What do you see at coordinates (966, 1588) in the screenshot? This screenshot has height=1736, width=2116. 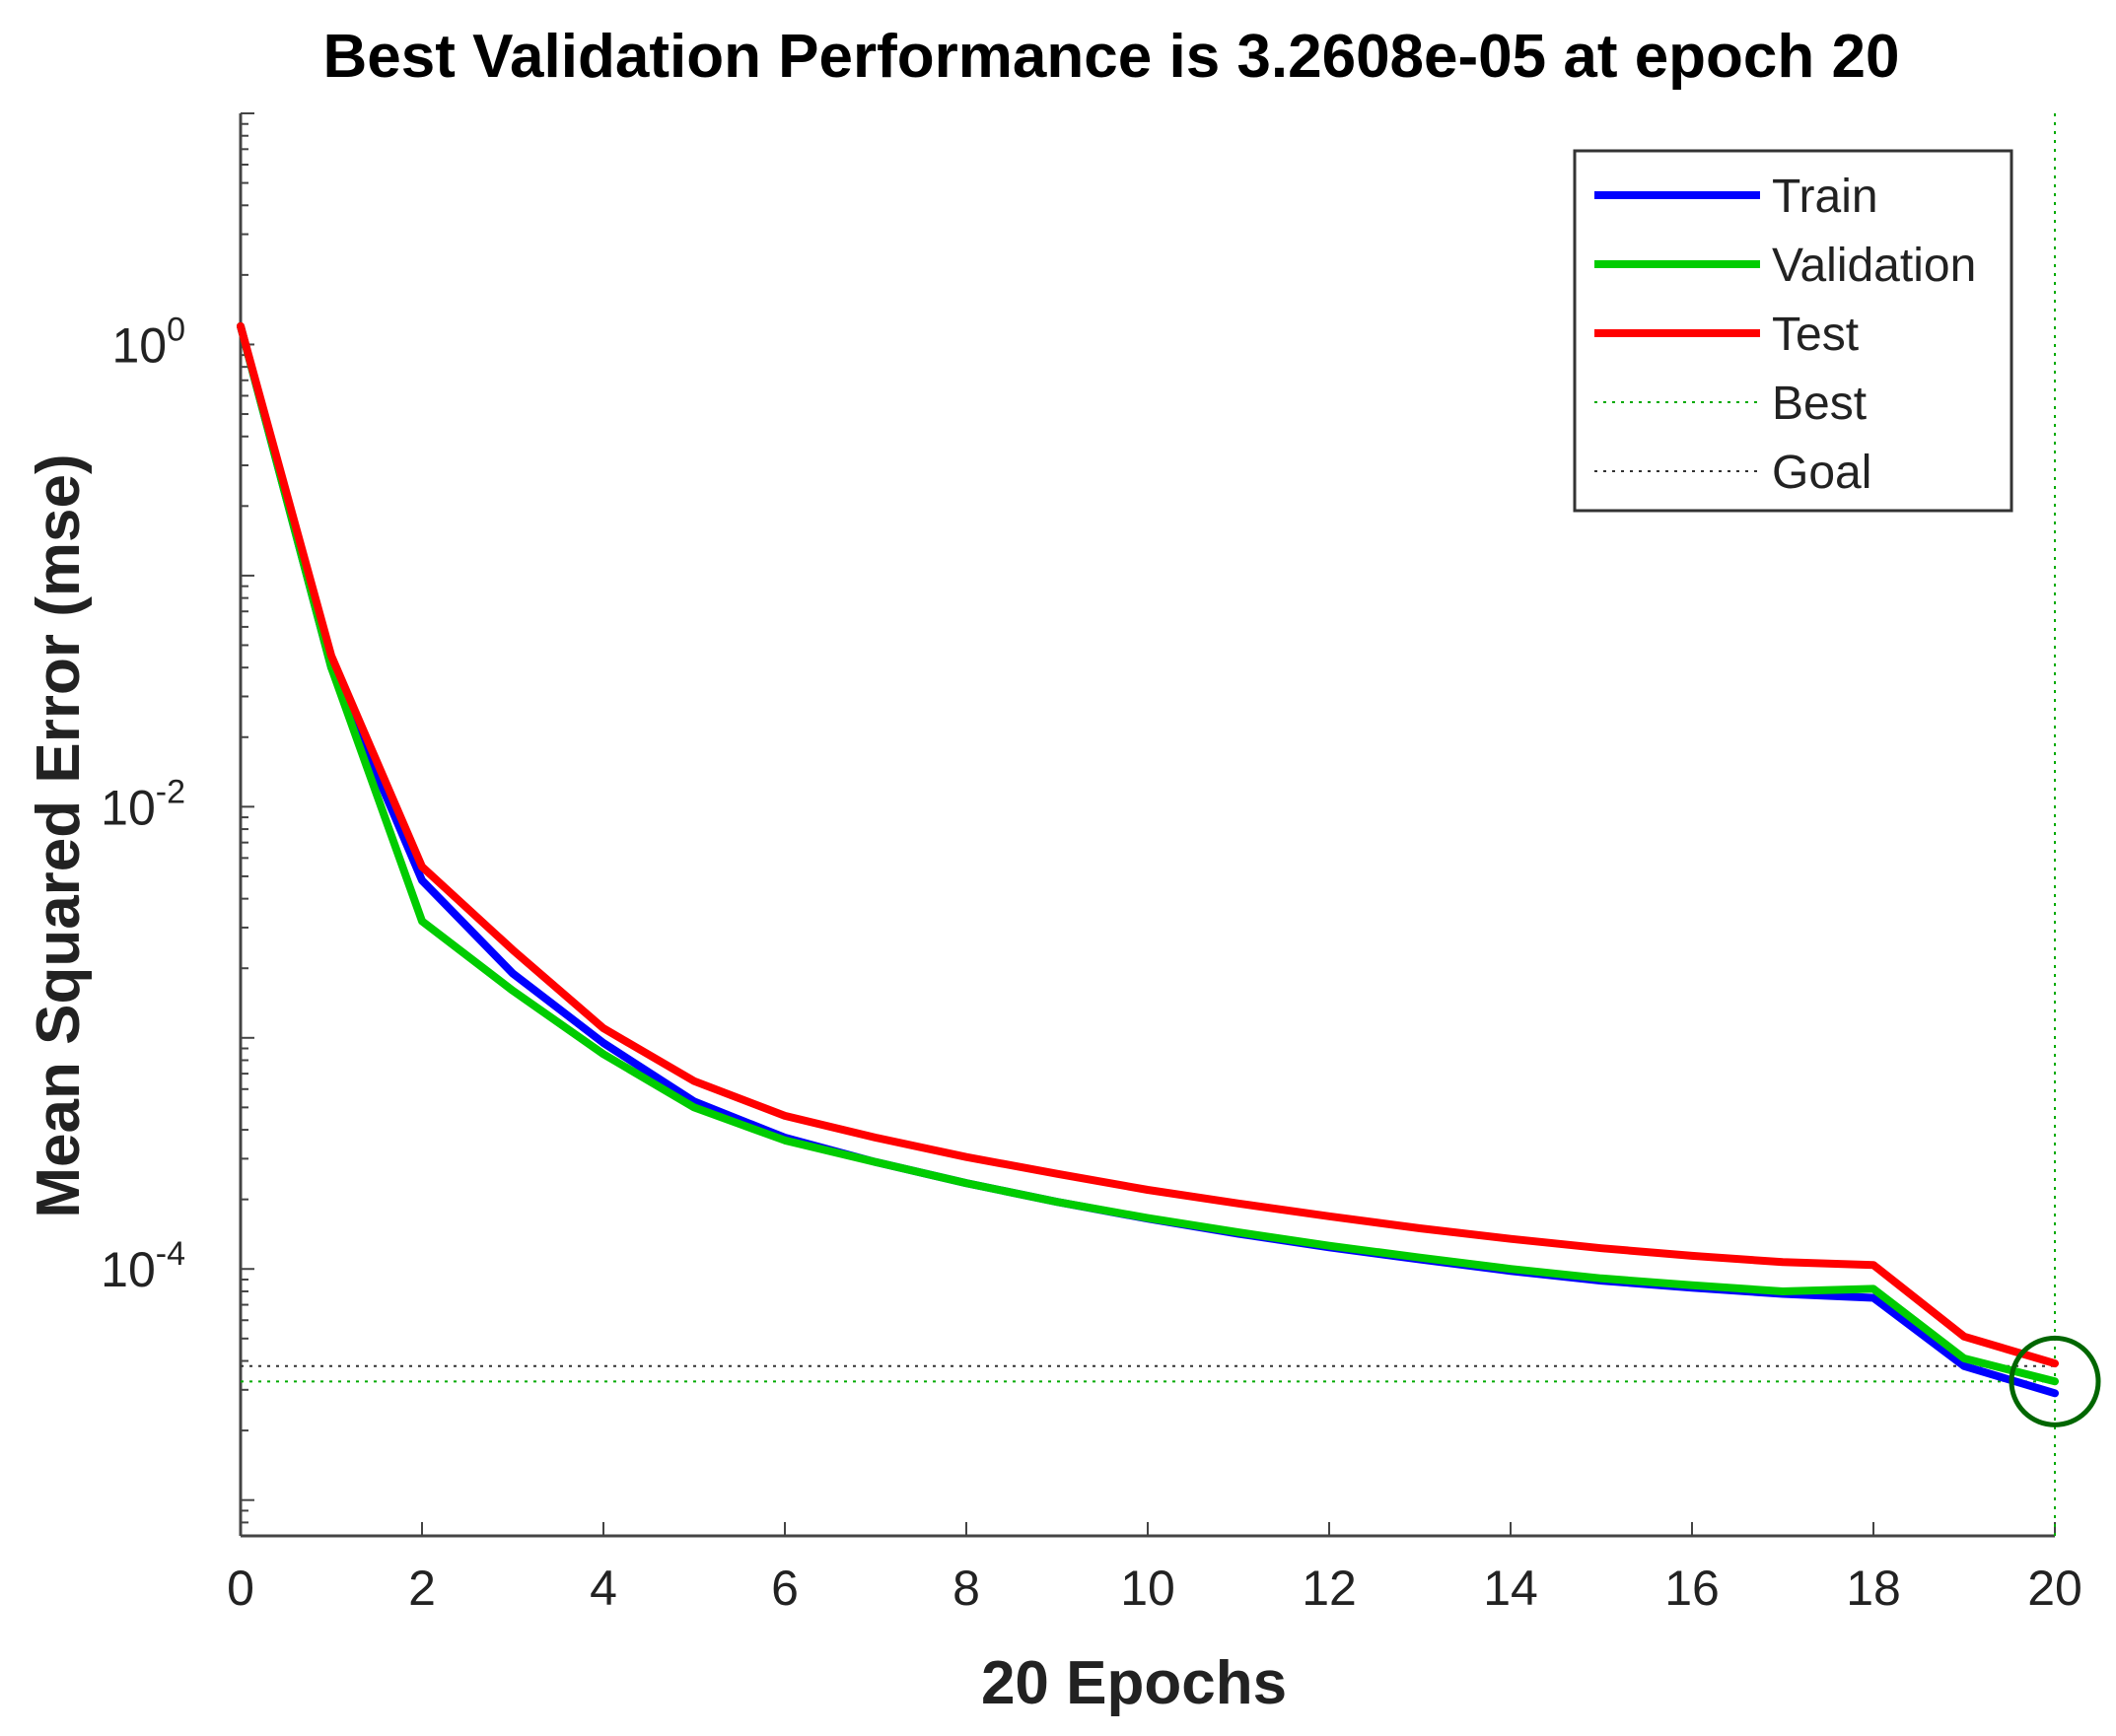 I see `x-tick-label: 8` at bounding box center [966, 1588].